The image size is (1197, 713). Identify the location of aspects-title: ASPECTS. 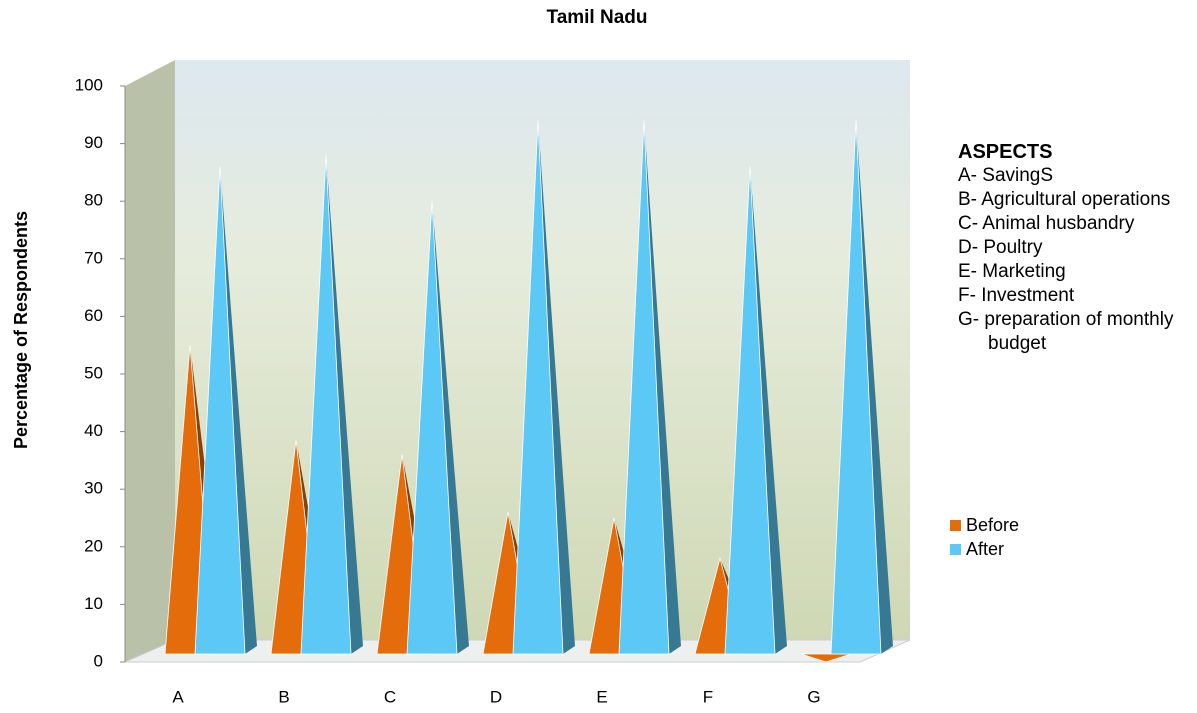
(1005, 152).